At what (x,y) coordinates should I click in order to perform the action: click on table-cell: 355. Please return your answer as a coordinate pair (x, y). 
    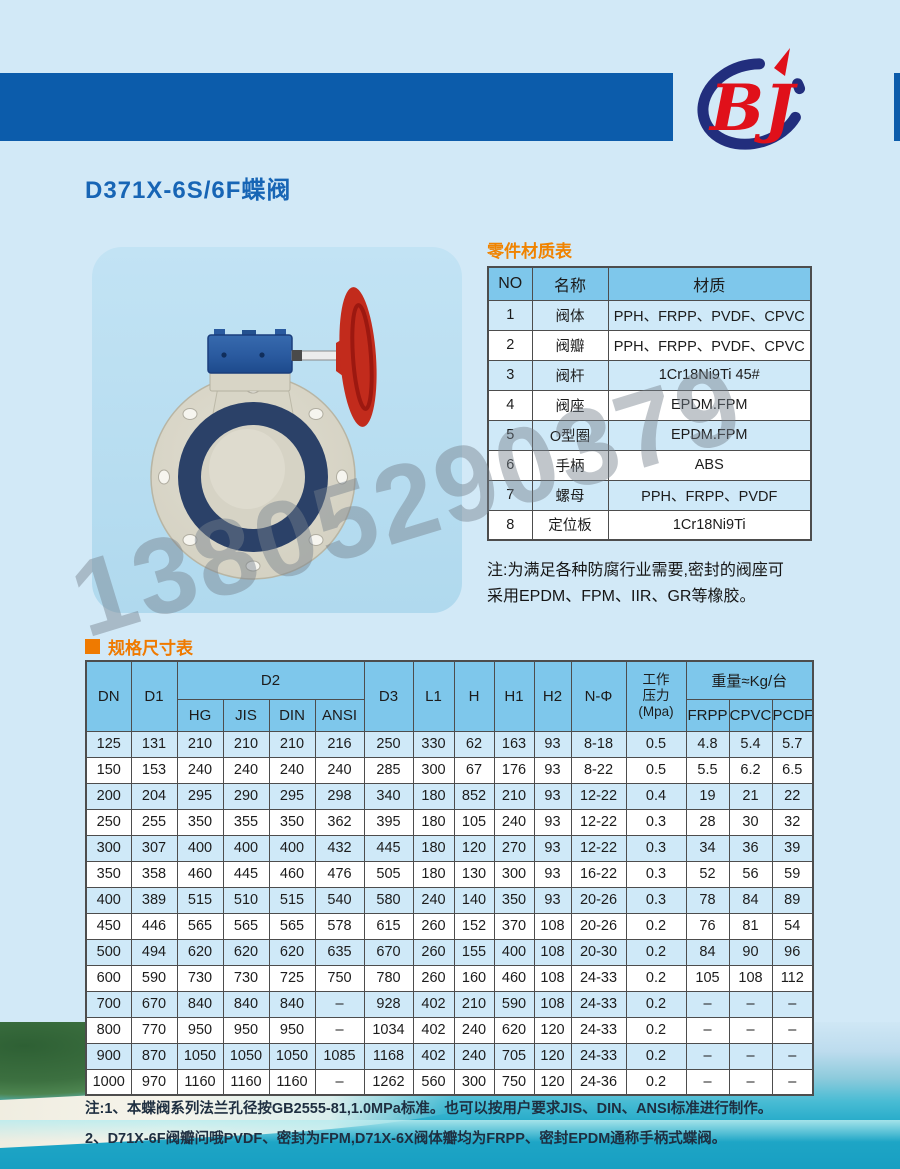
    Looking at the image, I should click on (246, 822).